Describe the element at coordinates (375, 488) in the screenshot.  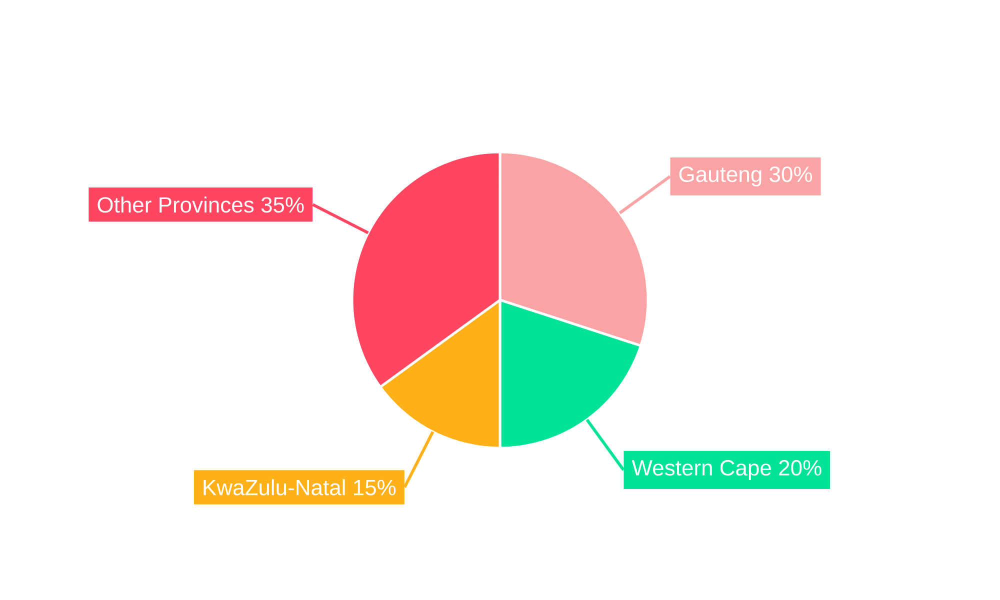
I see `data-label: 15%` at that location.